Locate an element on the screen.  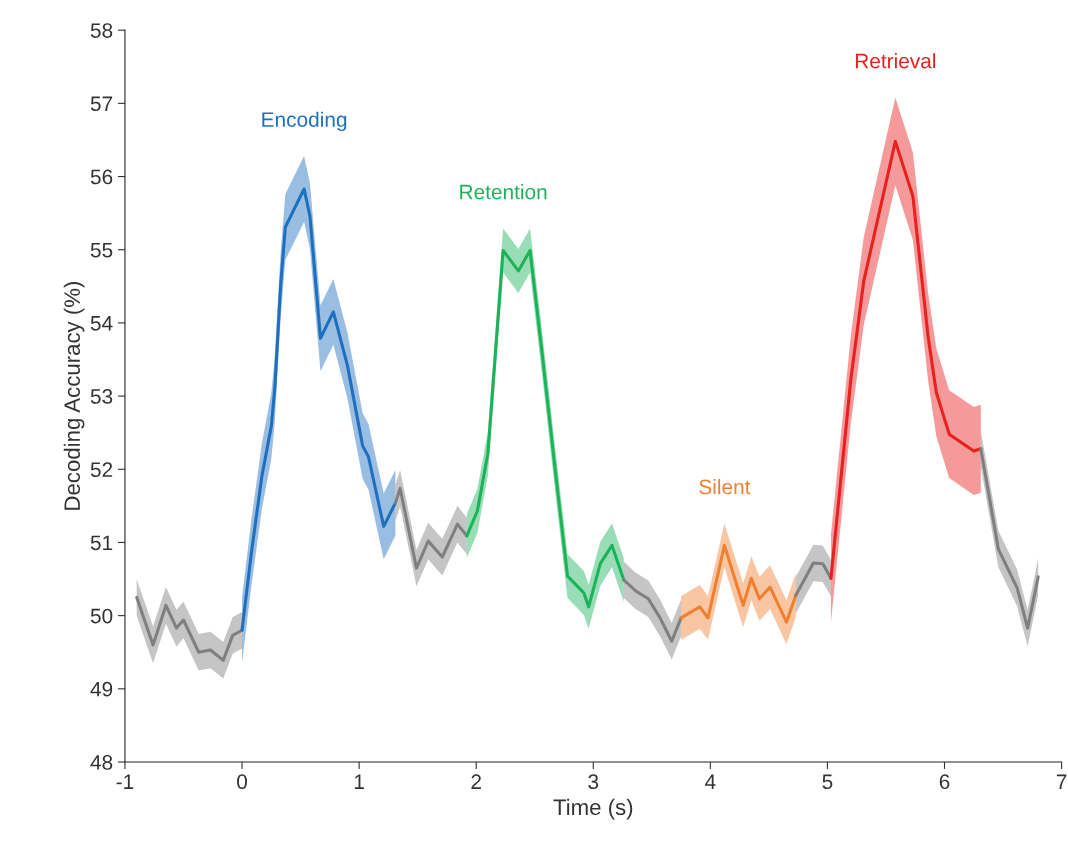
text: Retrieval is located at coordinates (895, 61).